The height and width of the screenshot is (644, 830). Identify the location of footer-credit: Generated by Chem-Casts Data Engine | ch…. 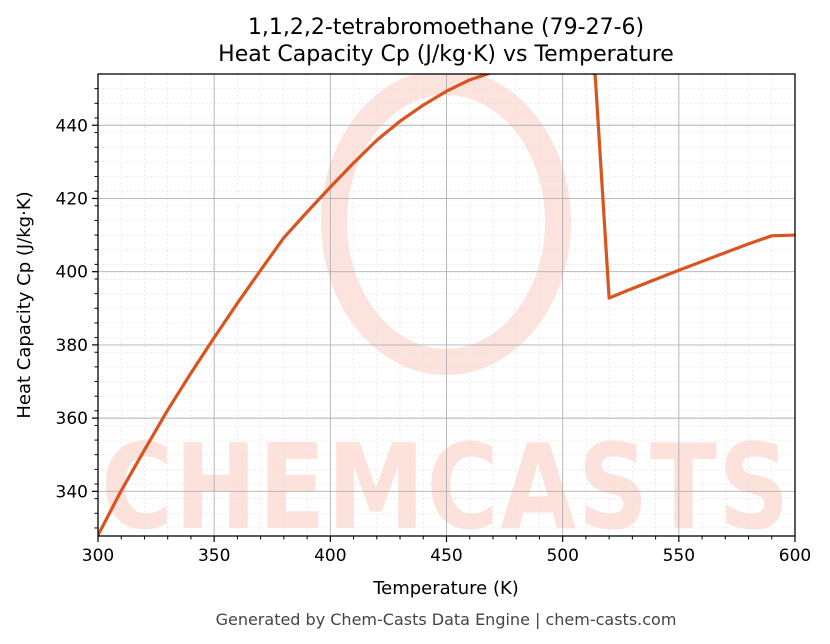
(446, 619).